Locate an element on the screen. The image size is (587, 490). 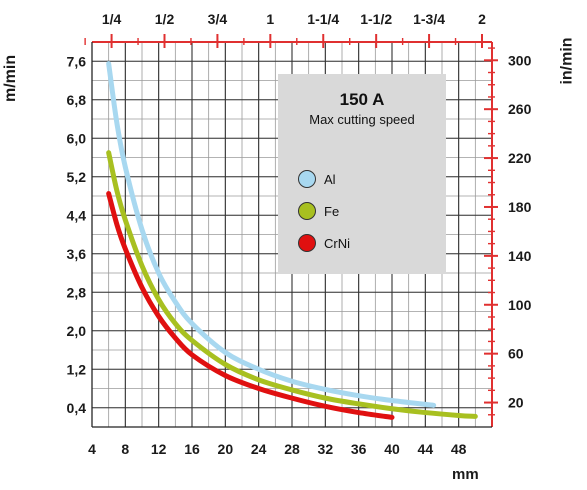
y-tick-label-right: 300 is located at coordinates (520, 60).